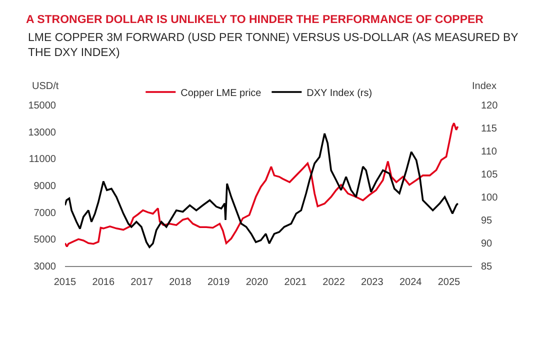  Describe the element at coordinates (218, 282) in the screenshot. I see `x-tick-label: 2019` at that location.